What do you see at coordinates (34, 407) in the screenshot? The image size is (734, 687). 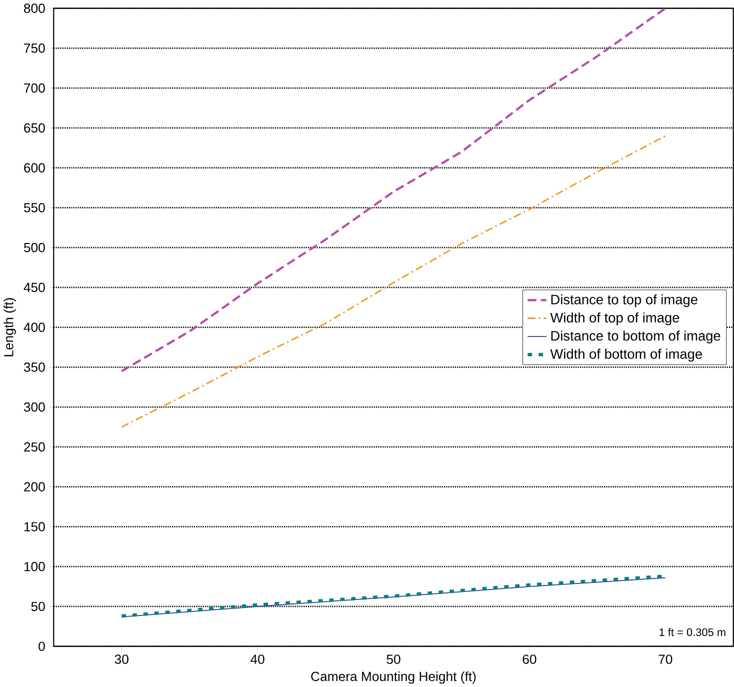 I see `y-tick-label: 300` at bounding box center [34, 407].